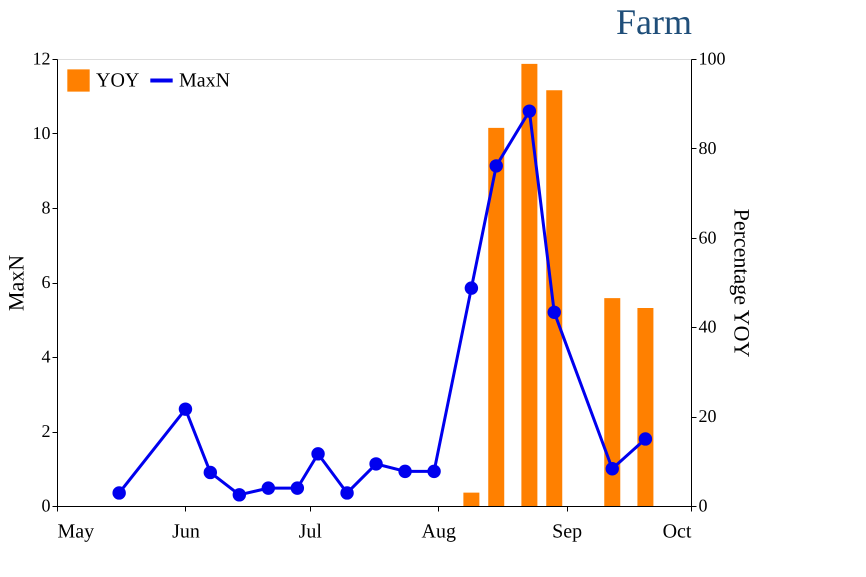 This screenshot has width=866, height=577. Describe the element at coordinates (41, 133) in the screenshot. I see `y-tick-label: 10` at that location.